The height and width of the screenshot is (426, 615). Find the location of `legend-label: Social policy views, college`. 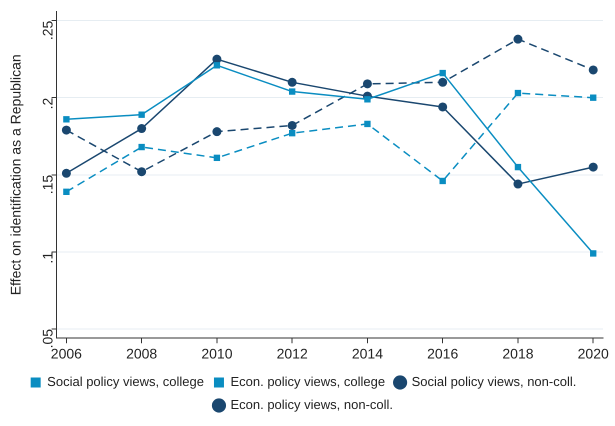

legend-label: Social policy views, college is located at coordinates (125, 382).